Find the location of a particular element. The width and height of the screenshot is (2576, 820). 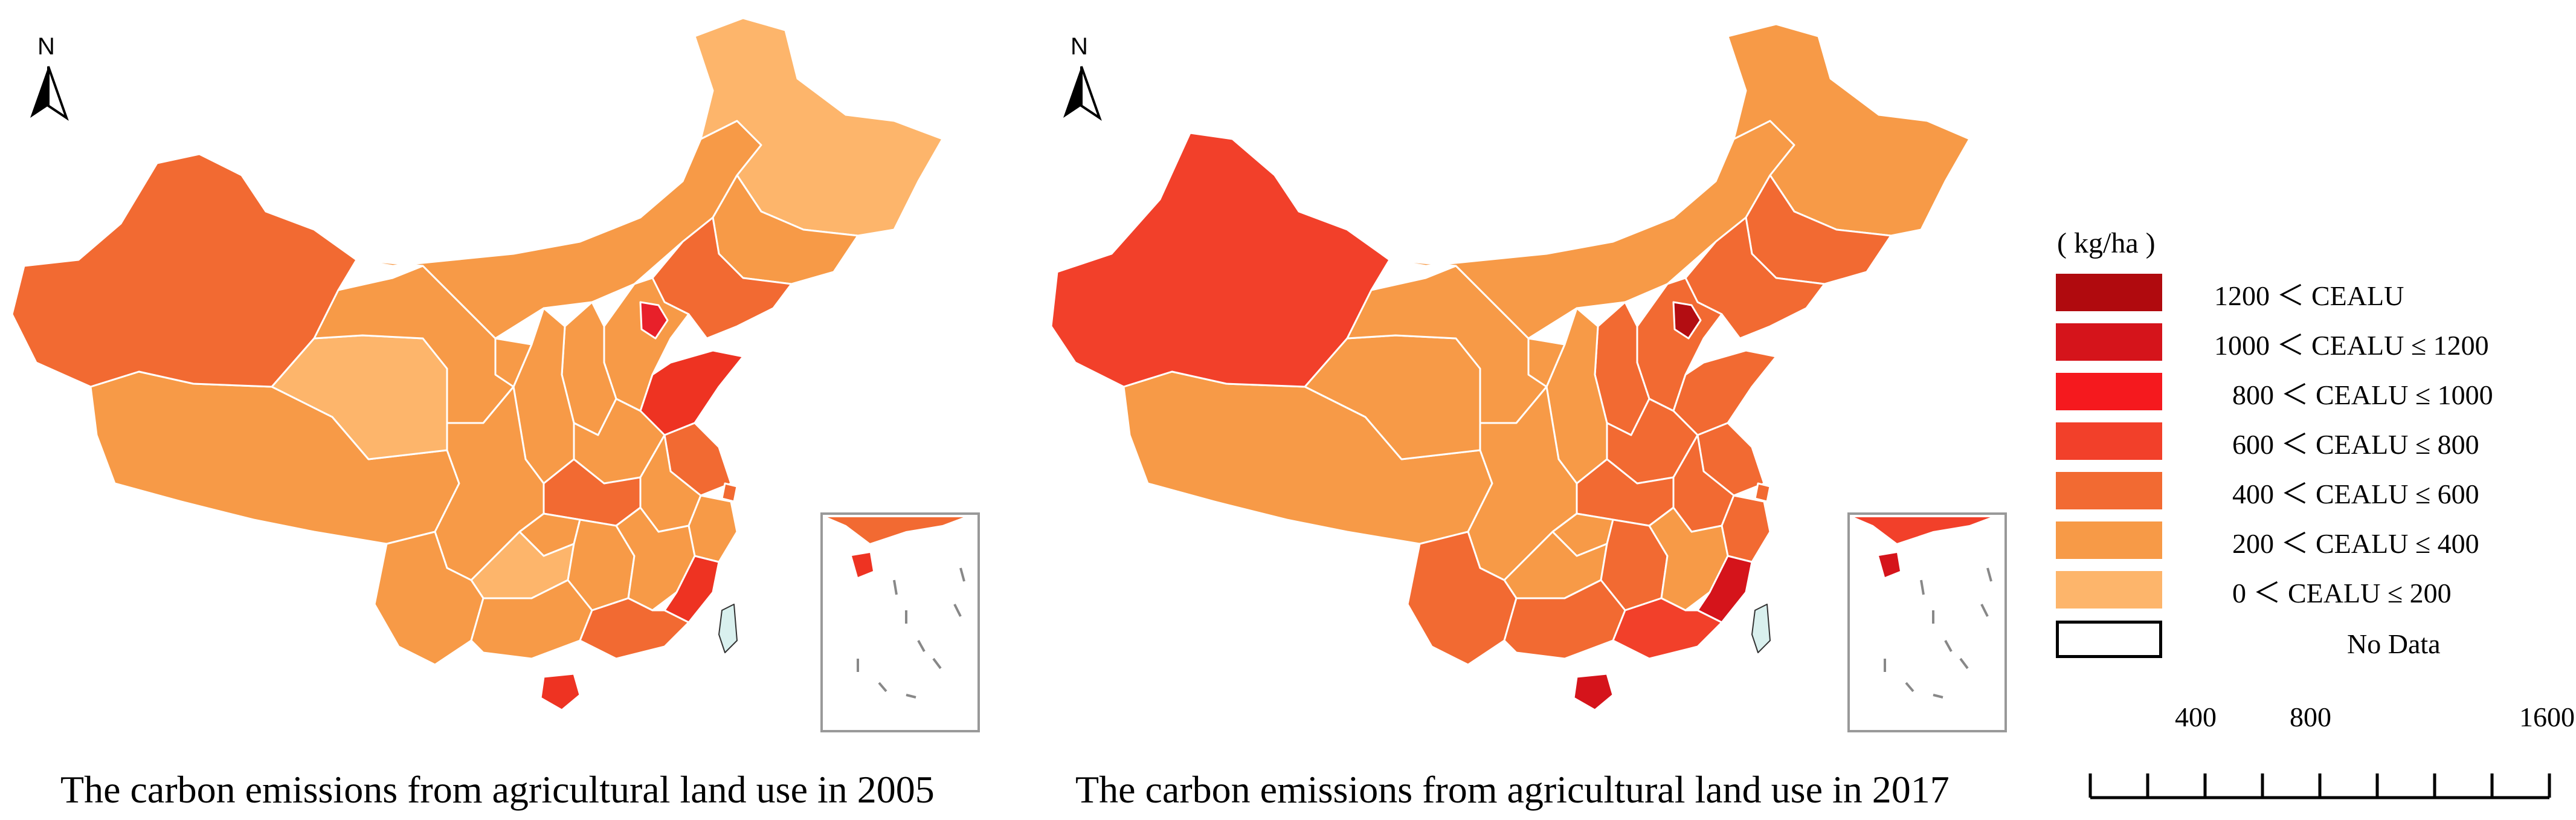

scale-label: 400 is located at coordinates (2196, 717).